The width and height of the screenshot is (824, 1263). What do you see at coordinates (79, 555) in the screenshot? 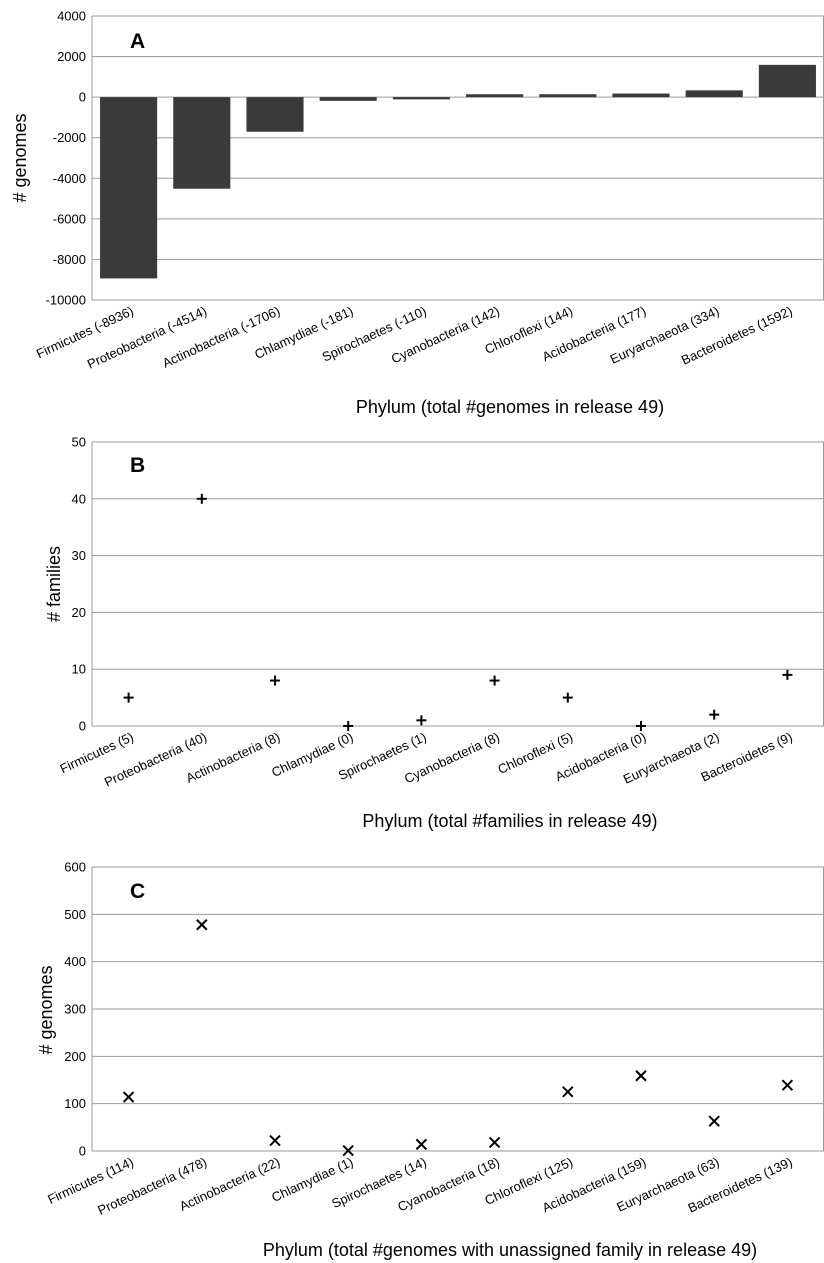
I see `y-tick-label: 30` at bounding box center [79, 555].